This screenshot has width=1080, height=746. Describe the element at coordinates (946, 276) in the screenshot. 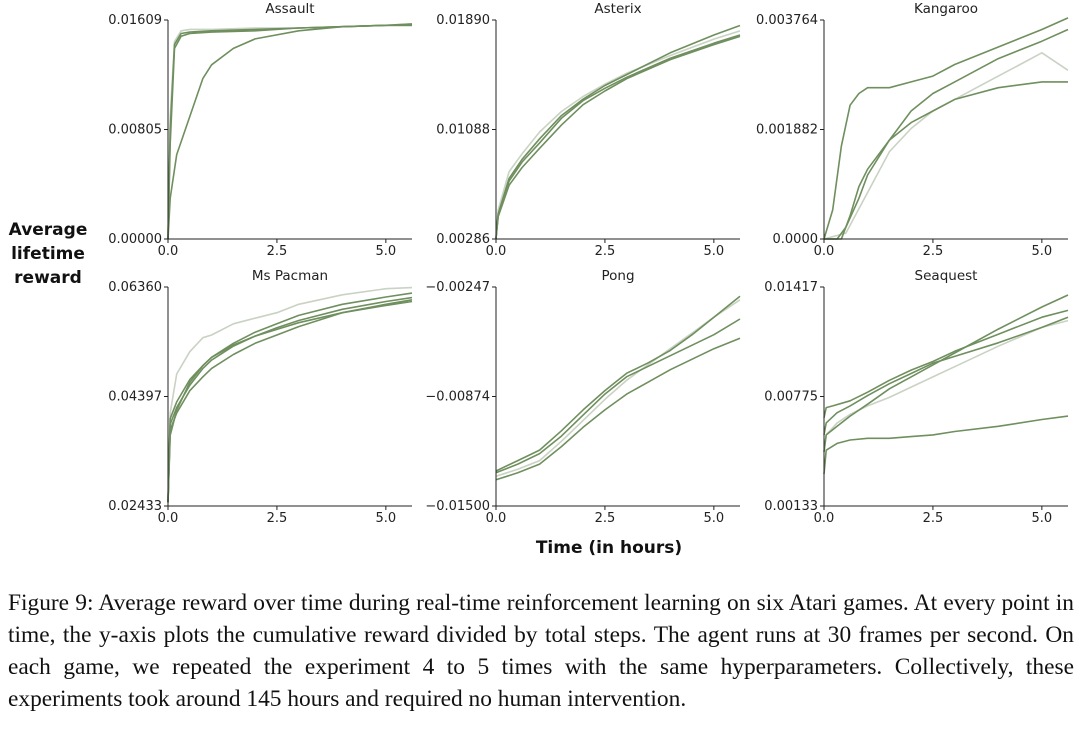

I see `panel-title-seaquest: Seaquest` at that location.